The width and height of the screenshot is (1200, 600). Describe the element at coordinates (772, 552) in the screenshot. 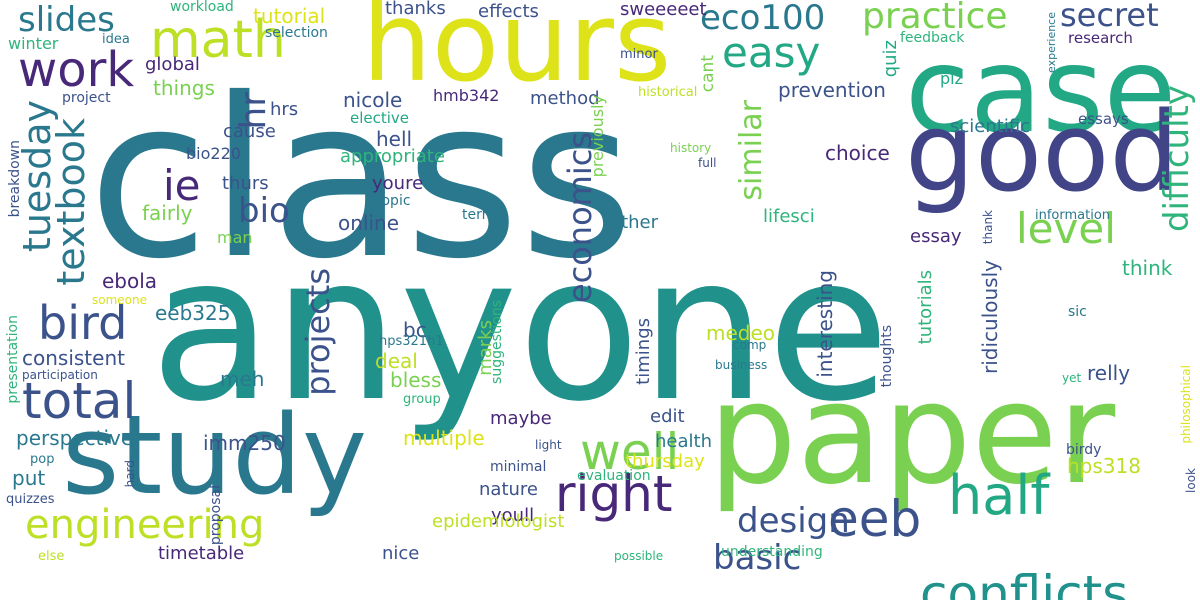

I see `word: understanding` at that location.